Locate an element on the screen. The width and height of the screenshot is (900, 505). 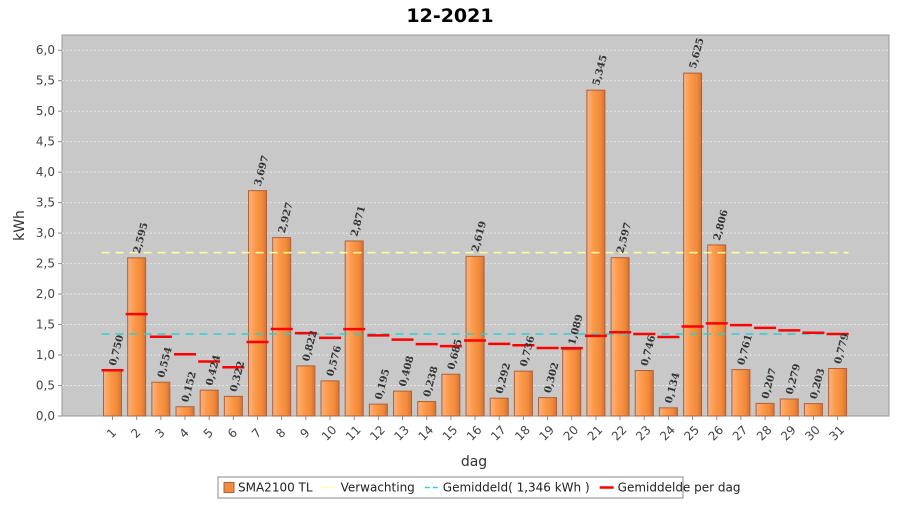
legend-label: Verwachting is located at coordinates (378, 488).